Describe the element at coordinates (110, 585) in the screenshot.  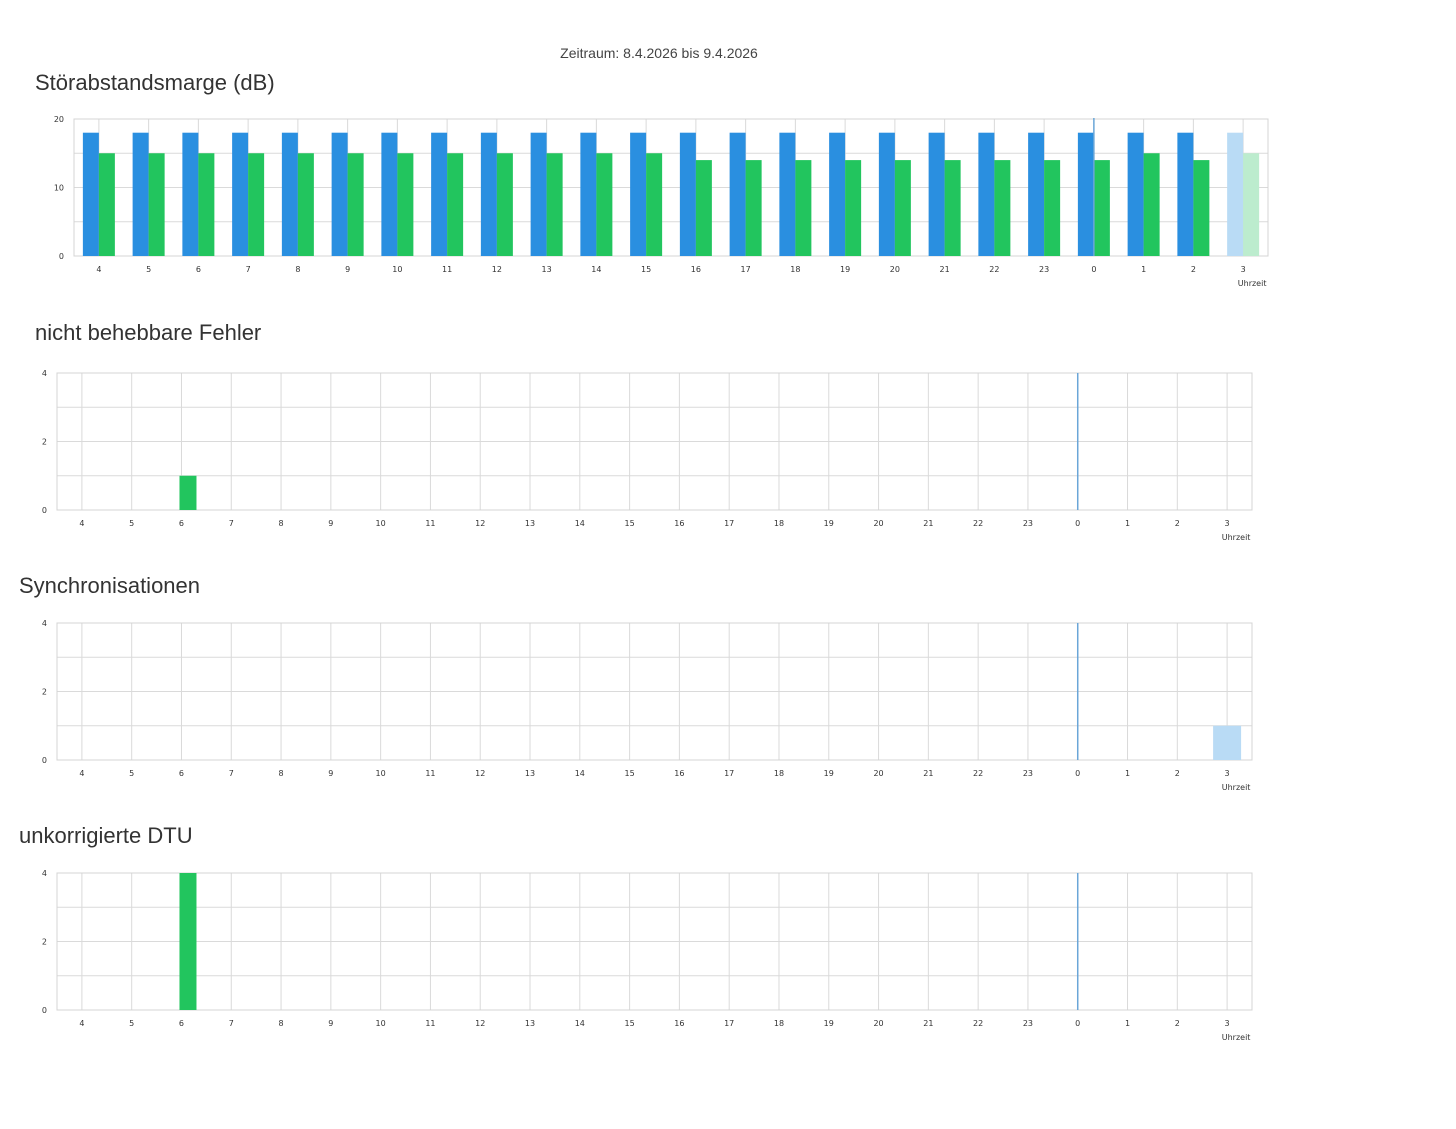
I see `chart-title-synchronisations: Synchronisationen` at that location.